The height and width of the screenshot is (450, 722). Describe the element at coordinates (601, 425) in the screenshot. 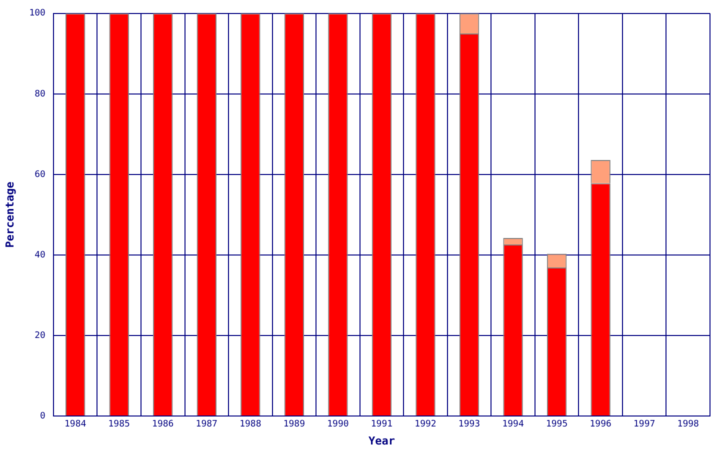

I see `x-tick-label: 1996` at that location.